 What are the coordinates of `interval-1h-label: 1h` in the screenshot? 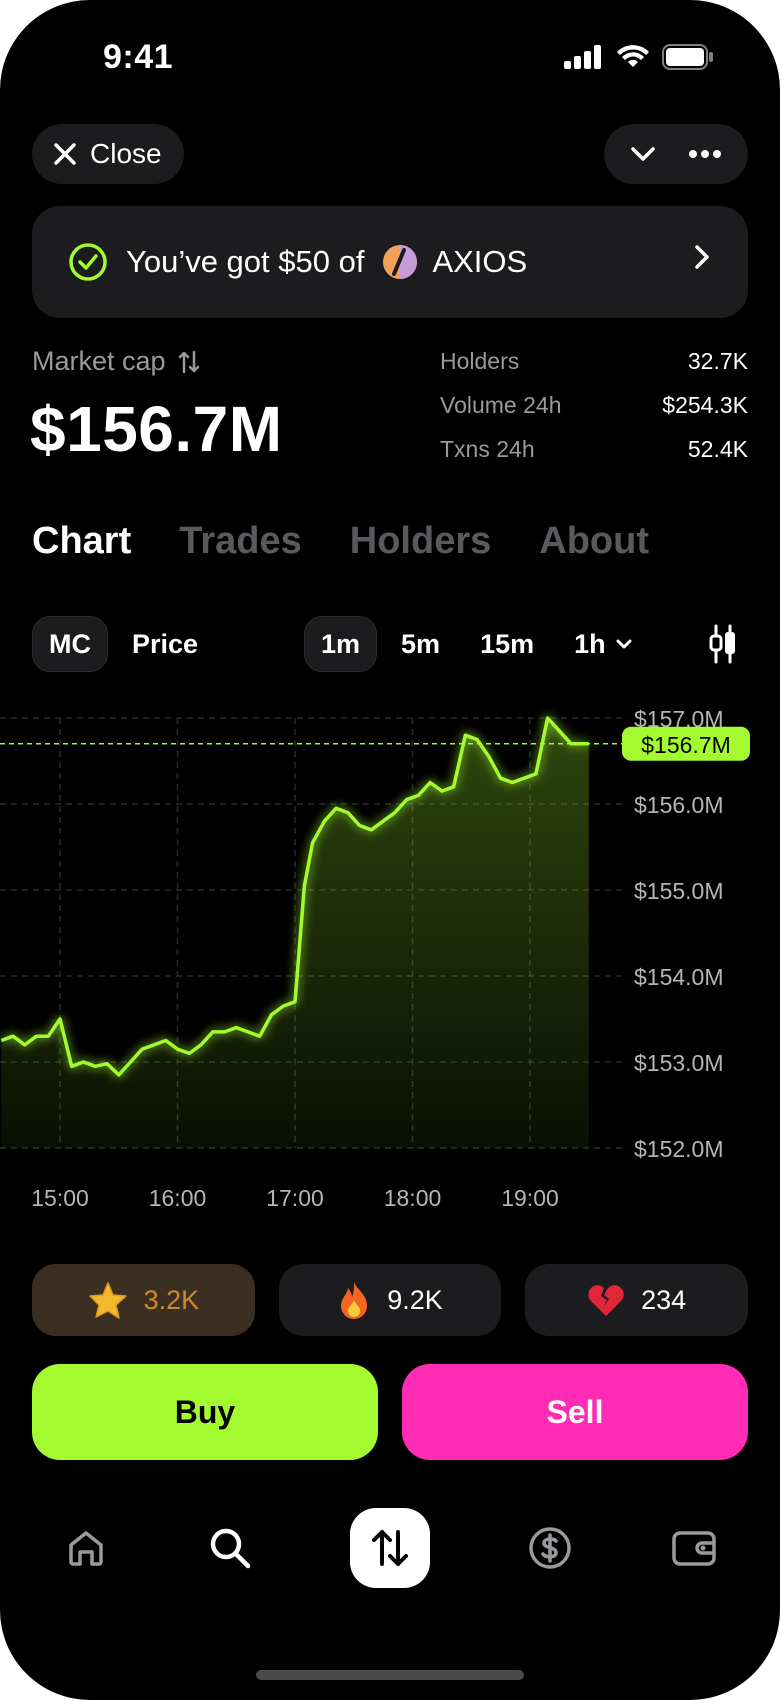 It's located at (590, 643).